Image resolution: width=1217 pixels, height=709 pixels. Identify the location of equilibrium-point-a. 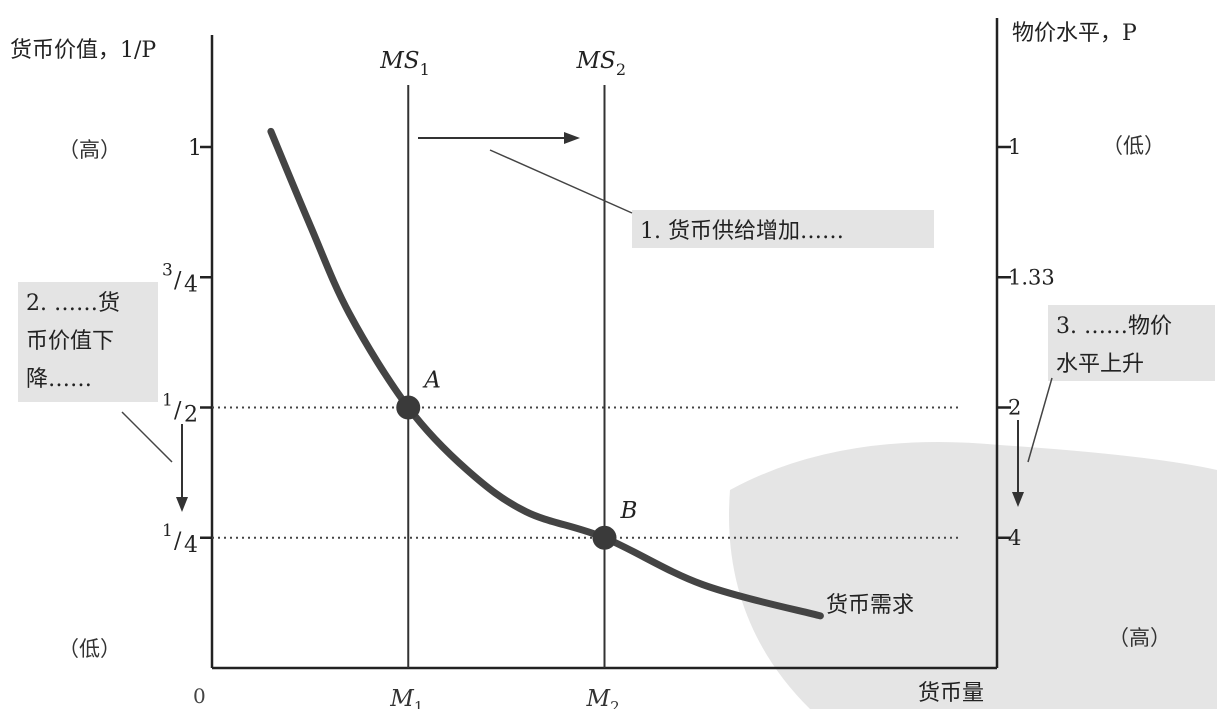
(408, 407).